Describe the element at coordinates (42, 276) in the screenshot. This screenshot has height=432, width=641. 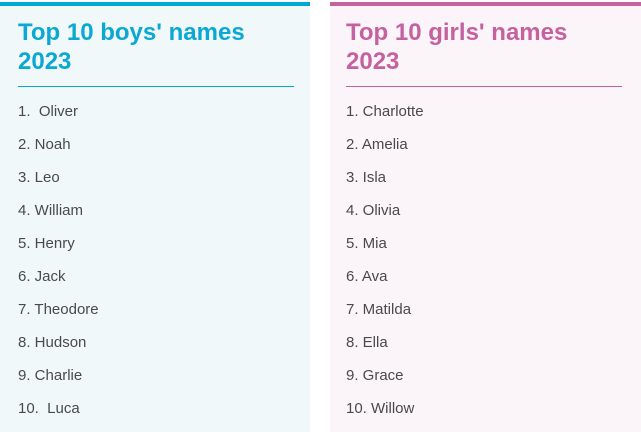
I see `list-item: 6. Jack` at that location.